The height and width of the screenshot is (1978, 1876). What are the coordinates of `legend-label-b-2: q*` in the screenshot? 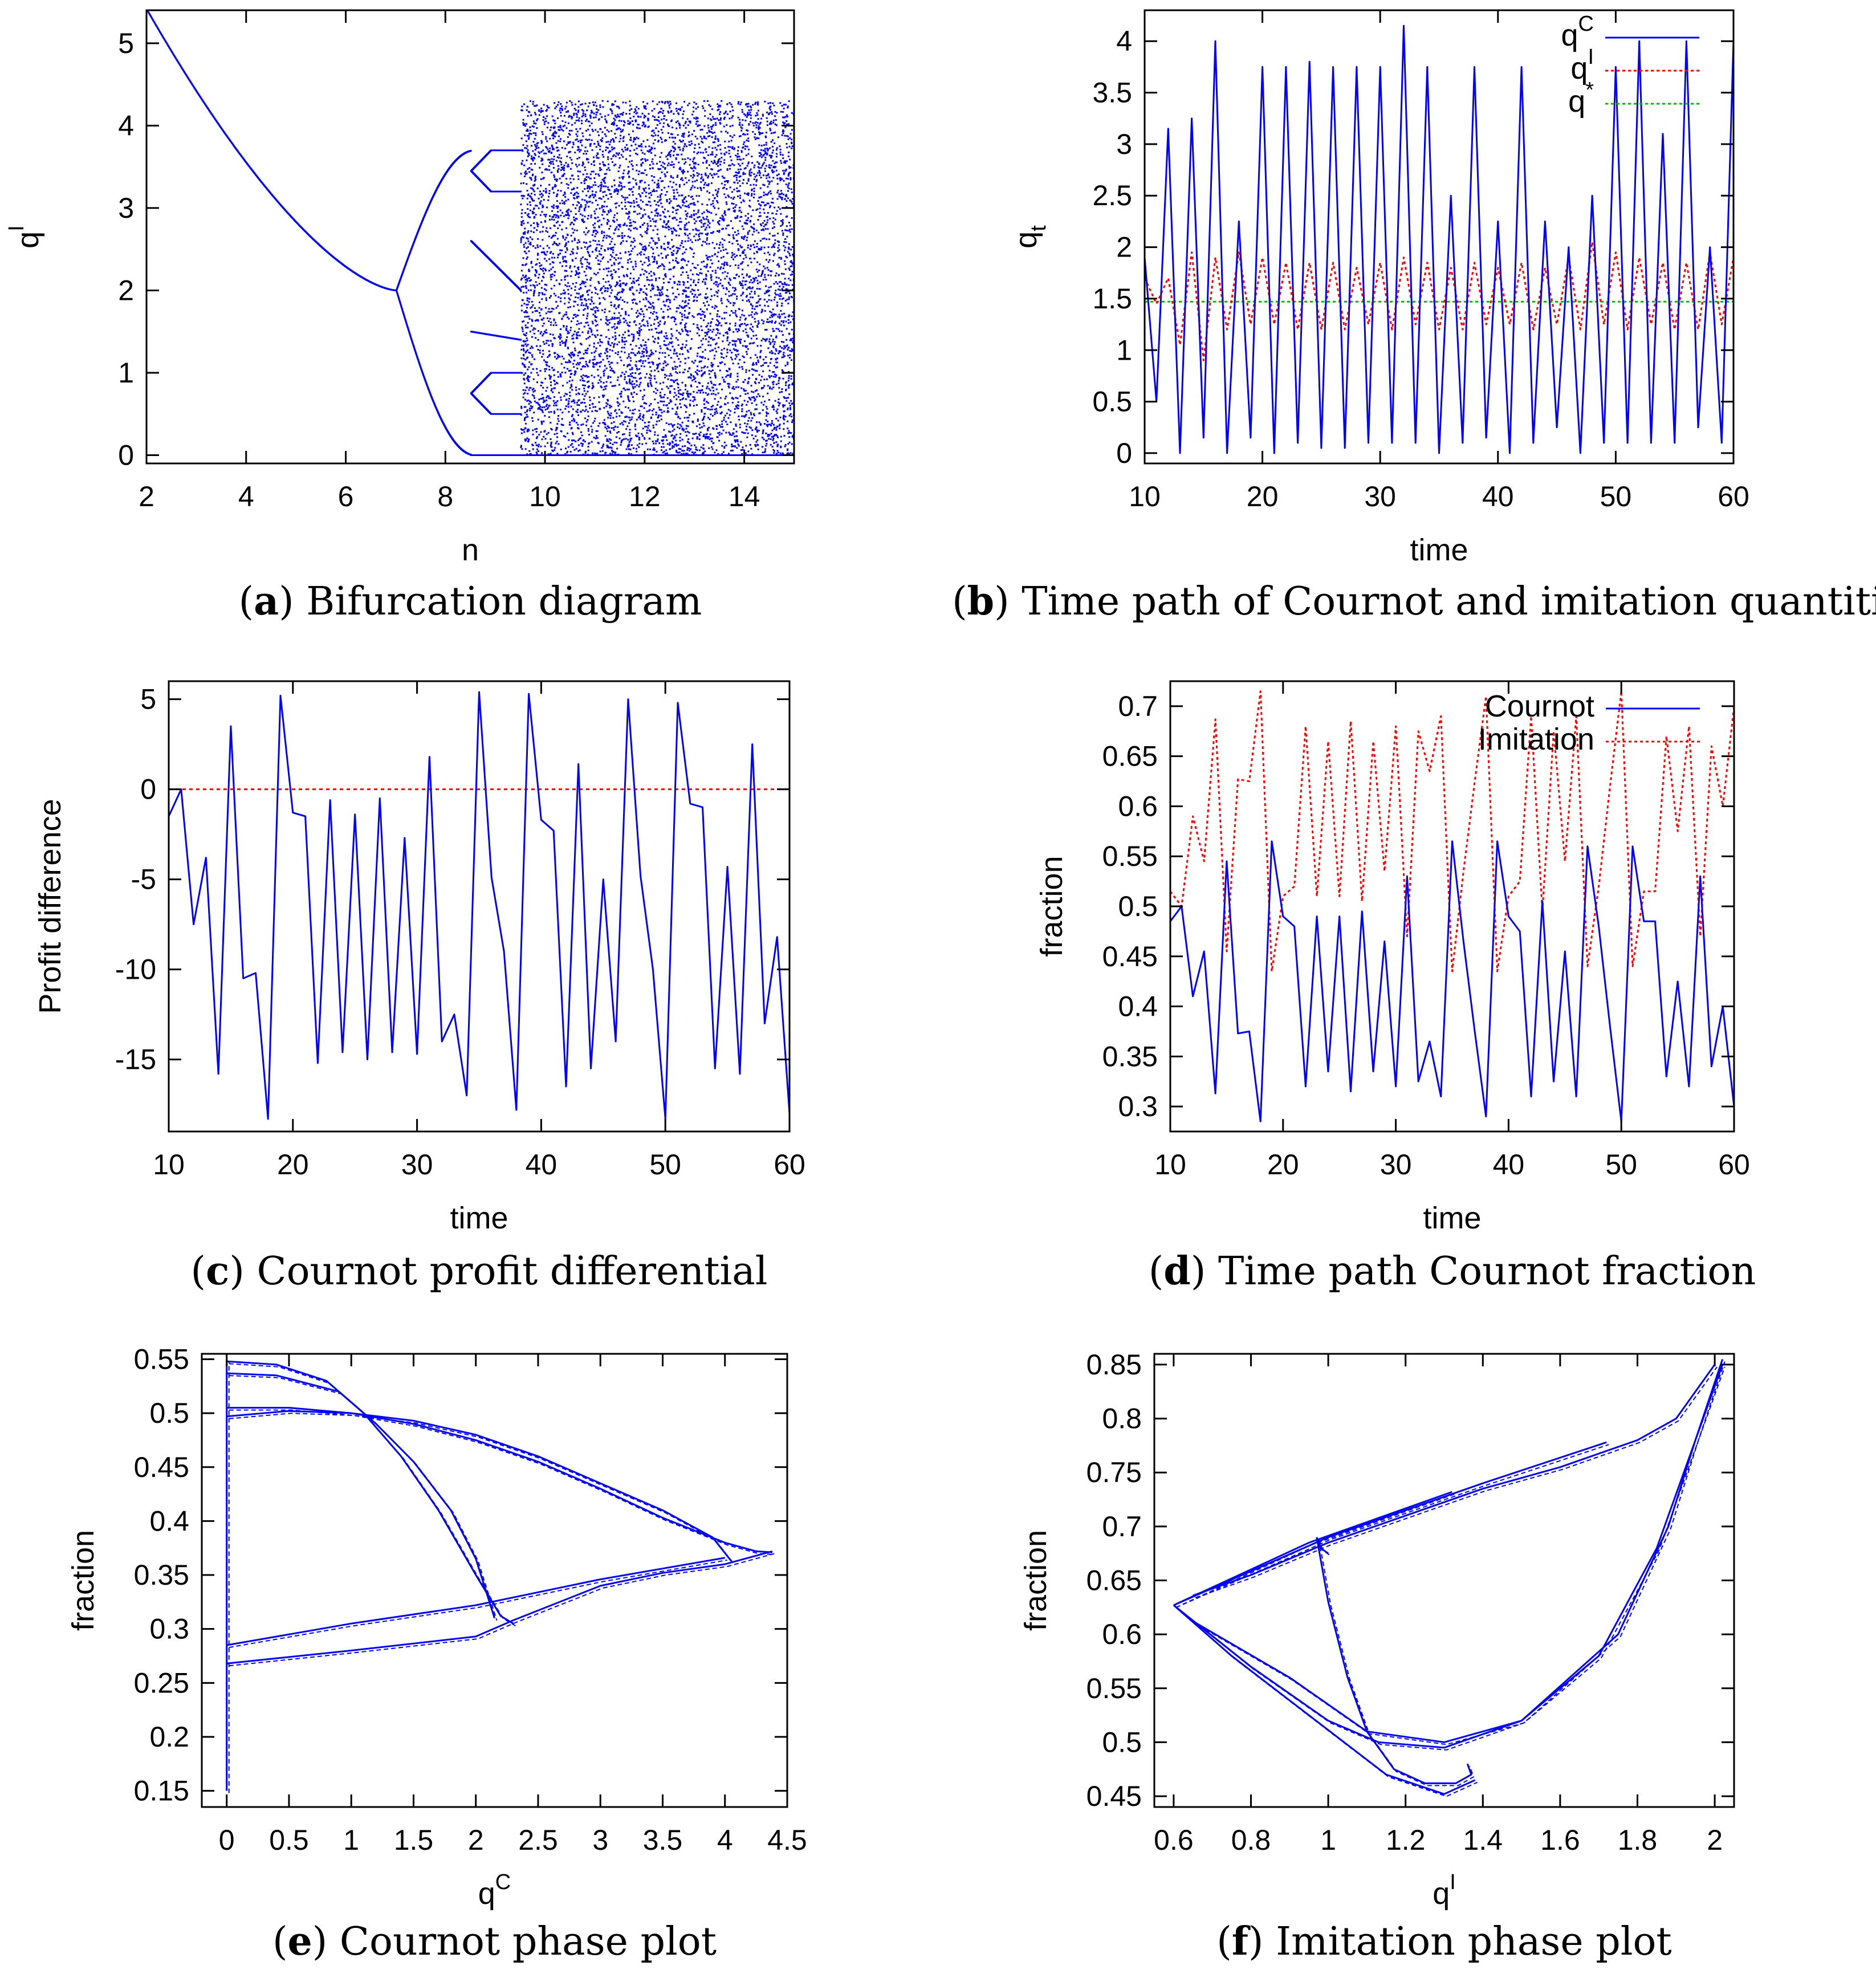 It's located at (1581, 98).